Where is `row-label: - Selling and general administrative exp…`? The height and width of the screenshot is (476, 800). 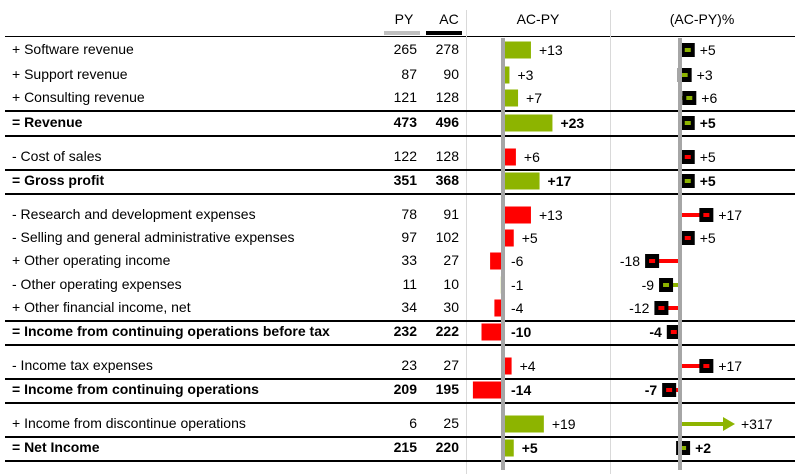 row-label: - Selling and general administrative exp… is located at coordinates (153, 237).